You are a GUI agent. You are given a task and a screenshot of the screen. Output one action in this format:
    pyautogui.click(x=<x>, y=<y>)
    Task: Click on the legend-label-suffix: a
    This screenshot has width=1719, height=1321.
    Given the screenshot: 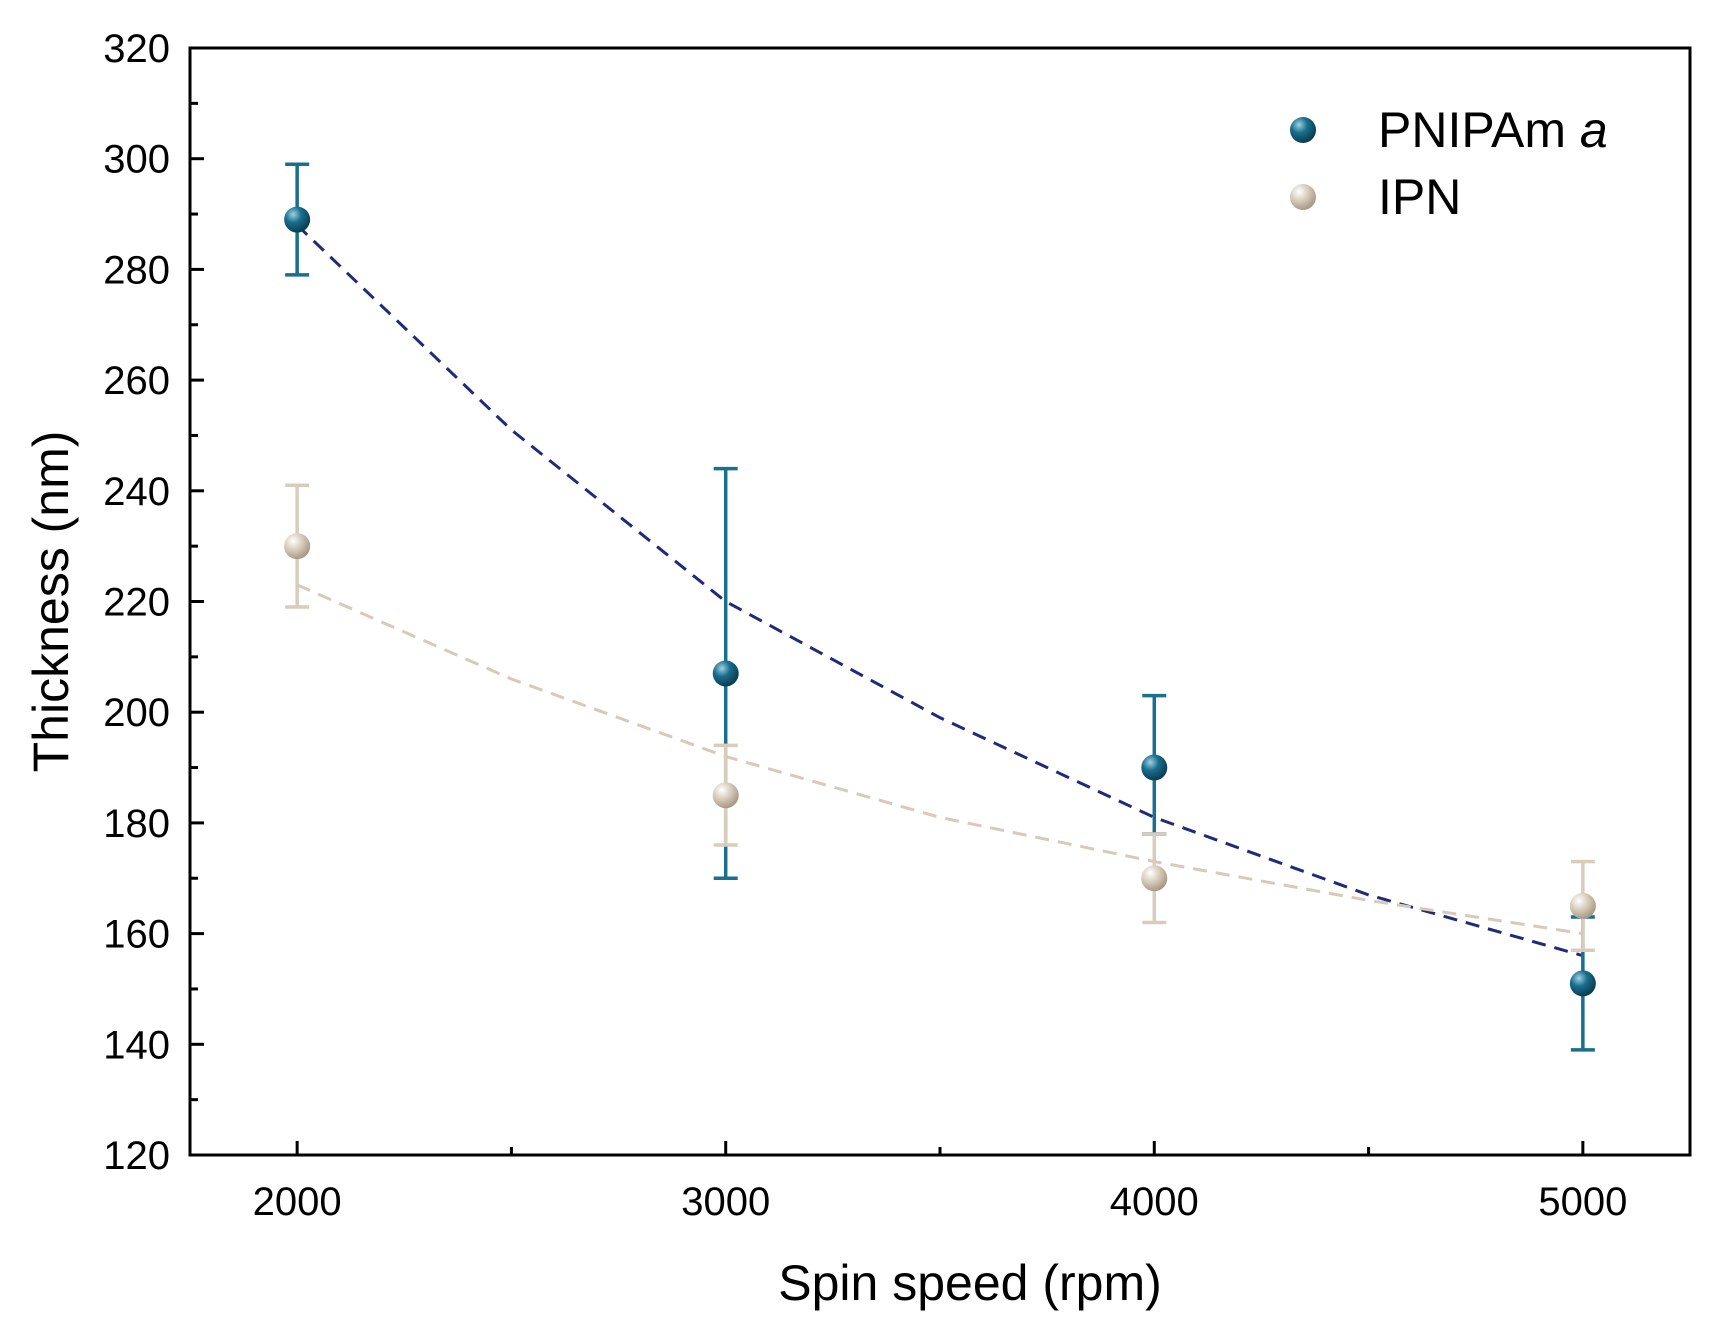 What is the action you would take?
    pyautogui.click(x=1587, y=130)
    